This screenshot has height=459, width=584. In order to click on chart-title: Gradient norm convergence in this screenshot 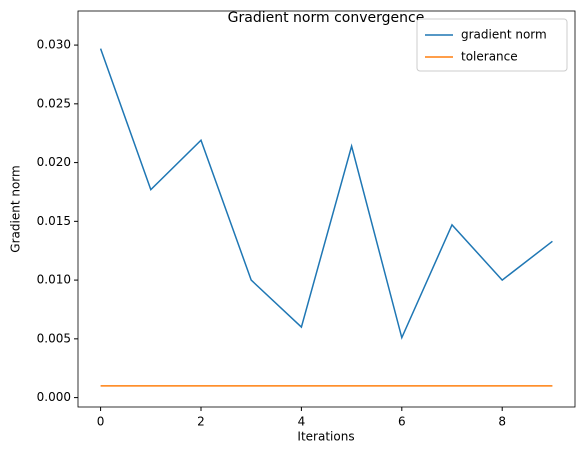, I will do `click(326, 18)`.